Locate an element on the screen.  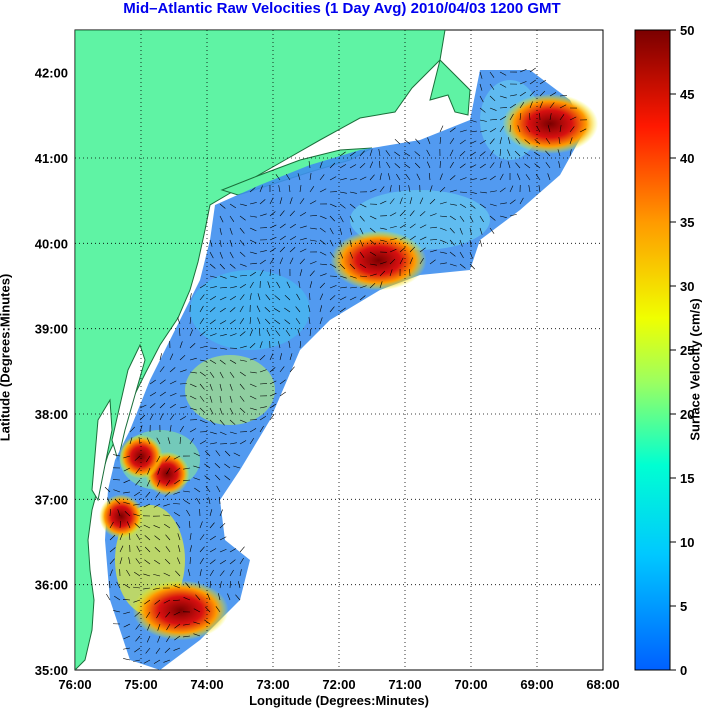
colorbar-tick-label: 15 is located at coordinates (687, 478).